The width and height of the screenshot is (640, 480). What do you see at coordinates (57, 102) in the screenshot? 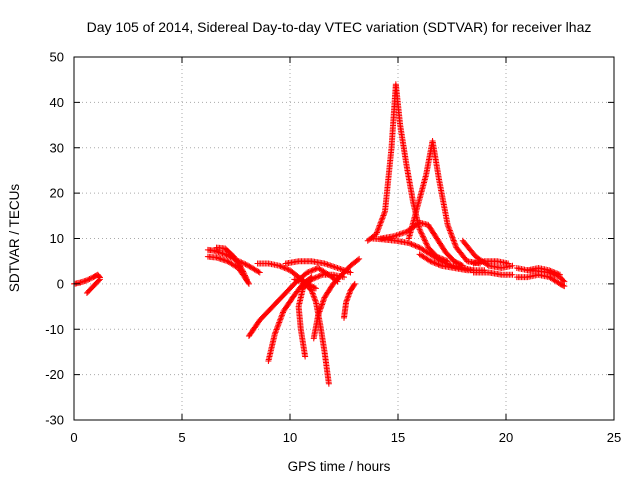
I see `y-tick-label: 40` at bounding box center [57, 102].